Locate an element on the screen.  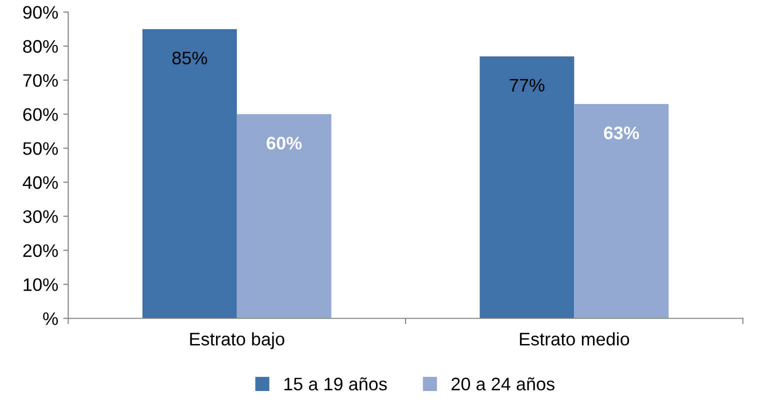
y-tick-label: 70% is located at coordinates (40, 80).